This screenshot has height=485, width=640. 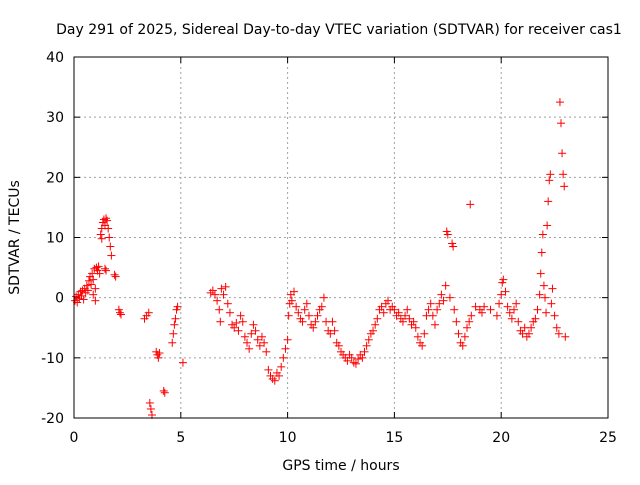 I want to click on y-tick-label: 40, so click(x=55, y=58).